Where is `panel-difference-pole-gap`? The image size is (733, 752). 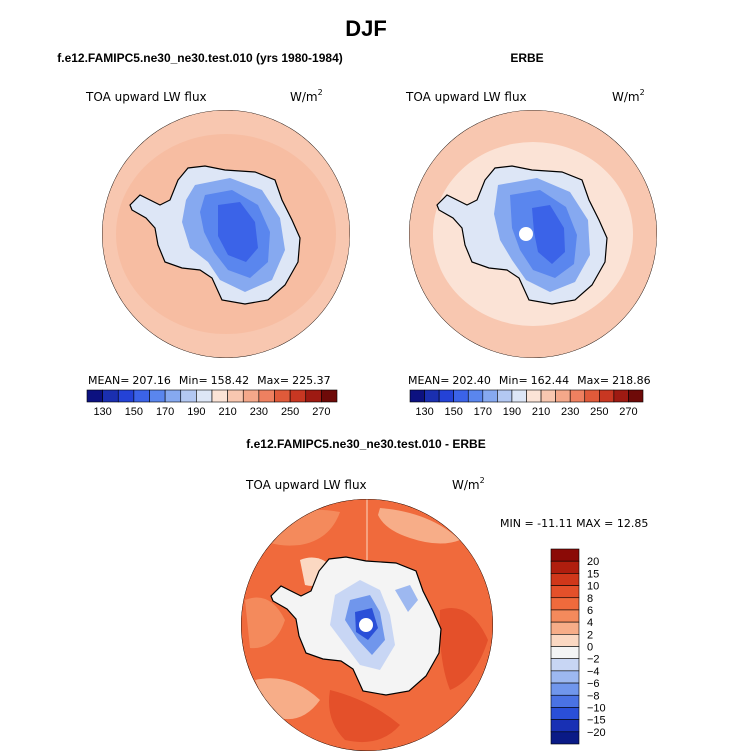
panel-difference-pole-gap is located at coordinates (366, 625).